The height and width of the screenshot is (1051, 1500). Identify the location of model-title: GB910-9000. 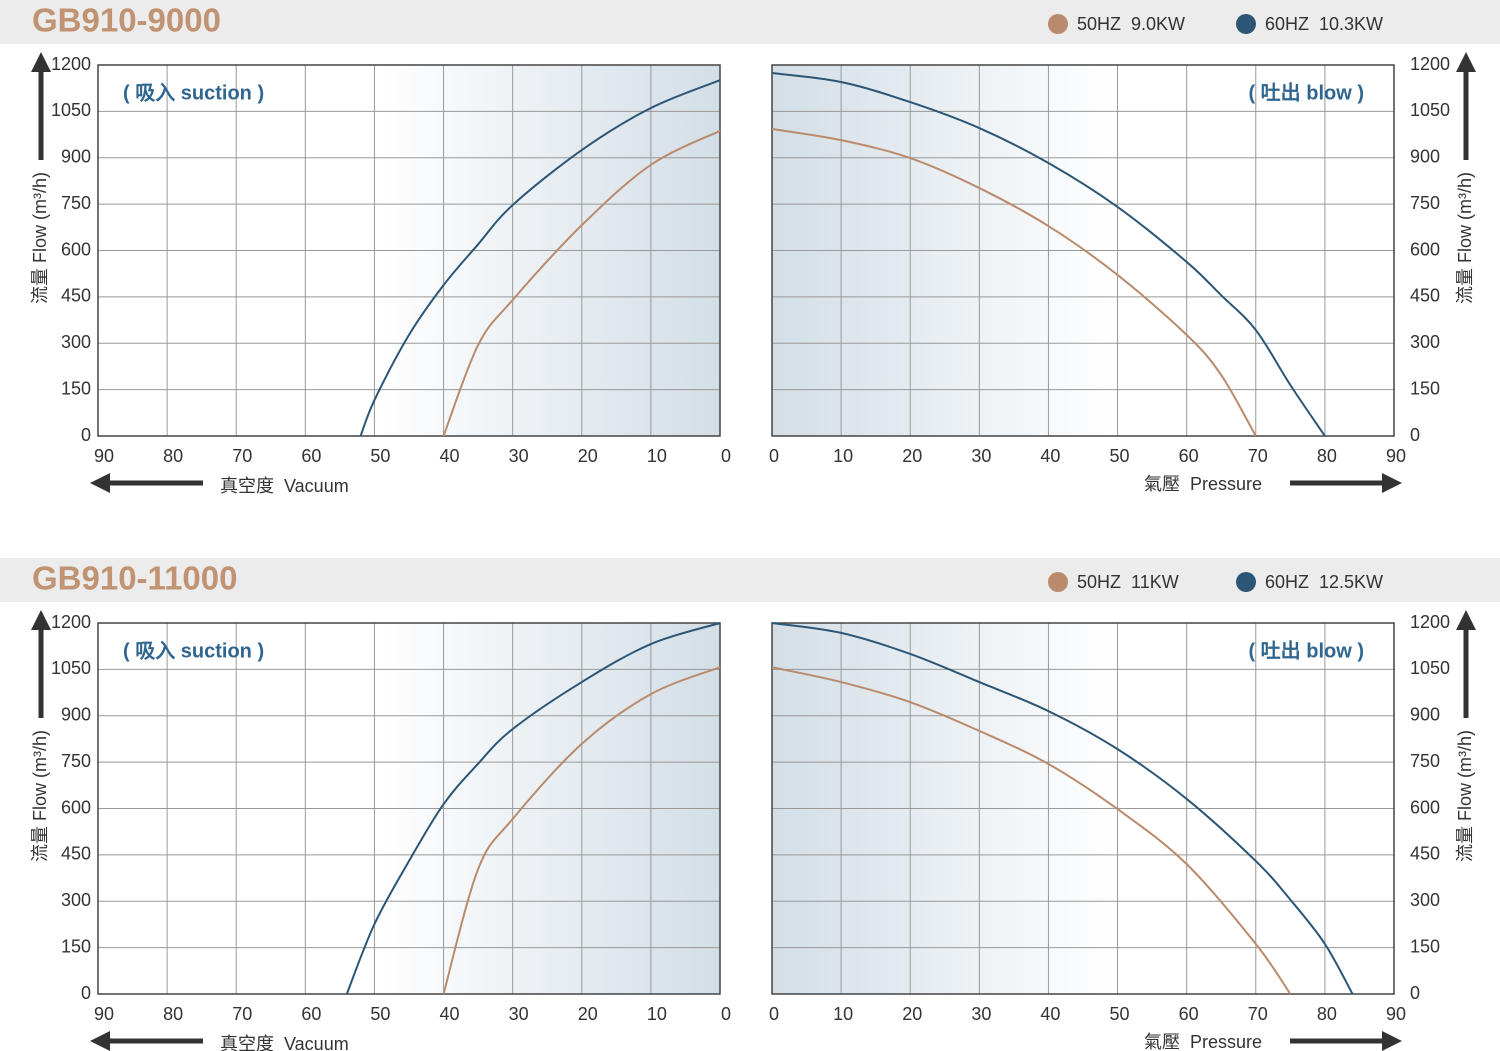
(126, 20).